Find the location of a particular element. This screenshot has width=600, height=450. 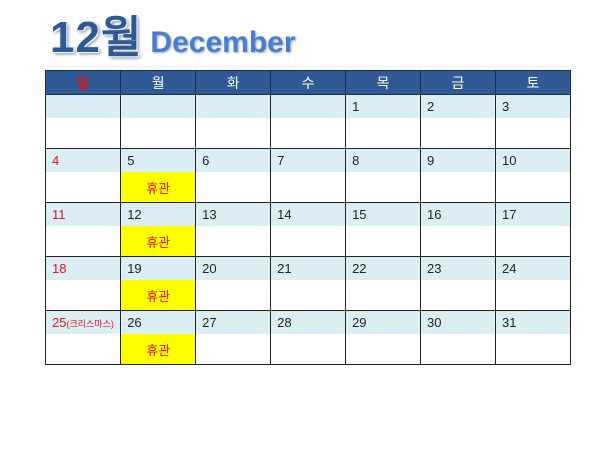

day-cell: 5 is located at coordinates (158, 160).